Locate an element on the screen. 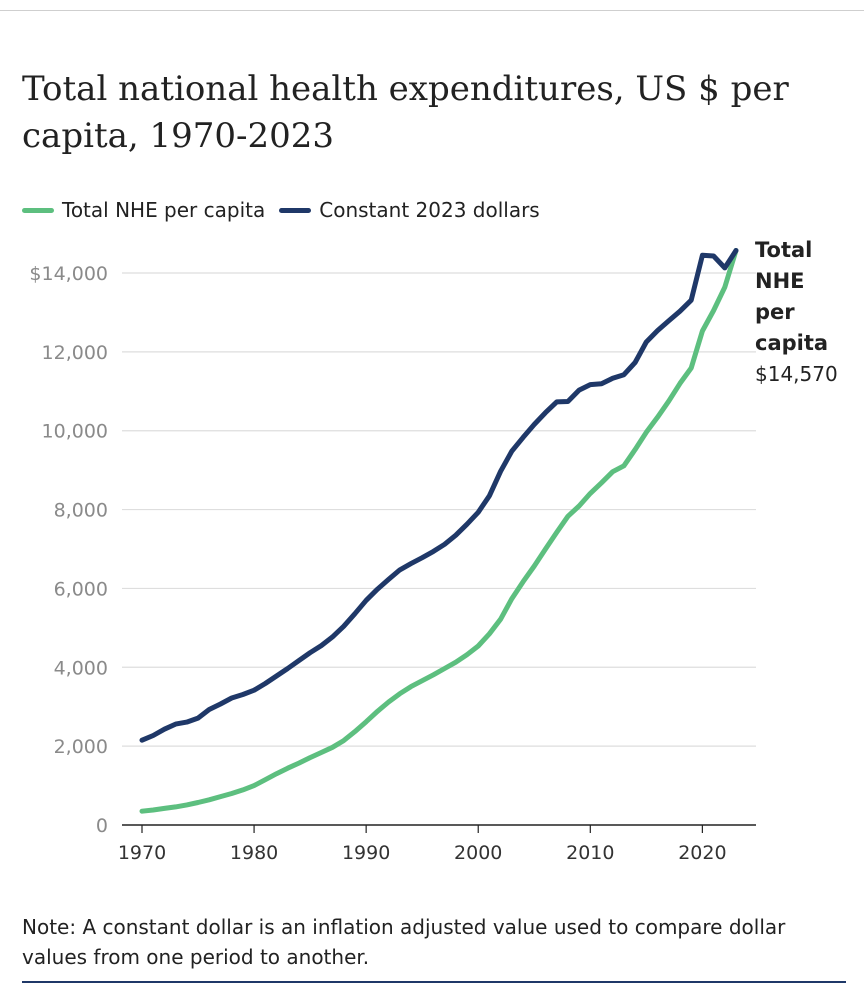  legend-label-total-nhe: Total NHE per capita is located at coordinates (164, 210).